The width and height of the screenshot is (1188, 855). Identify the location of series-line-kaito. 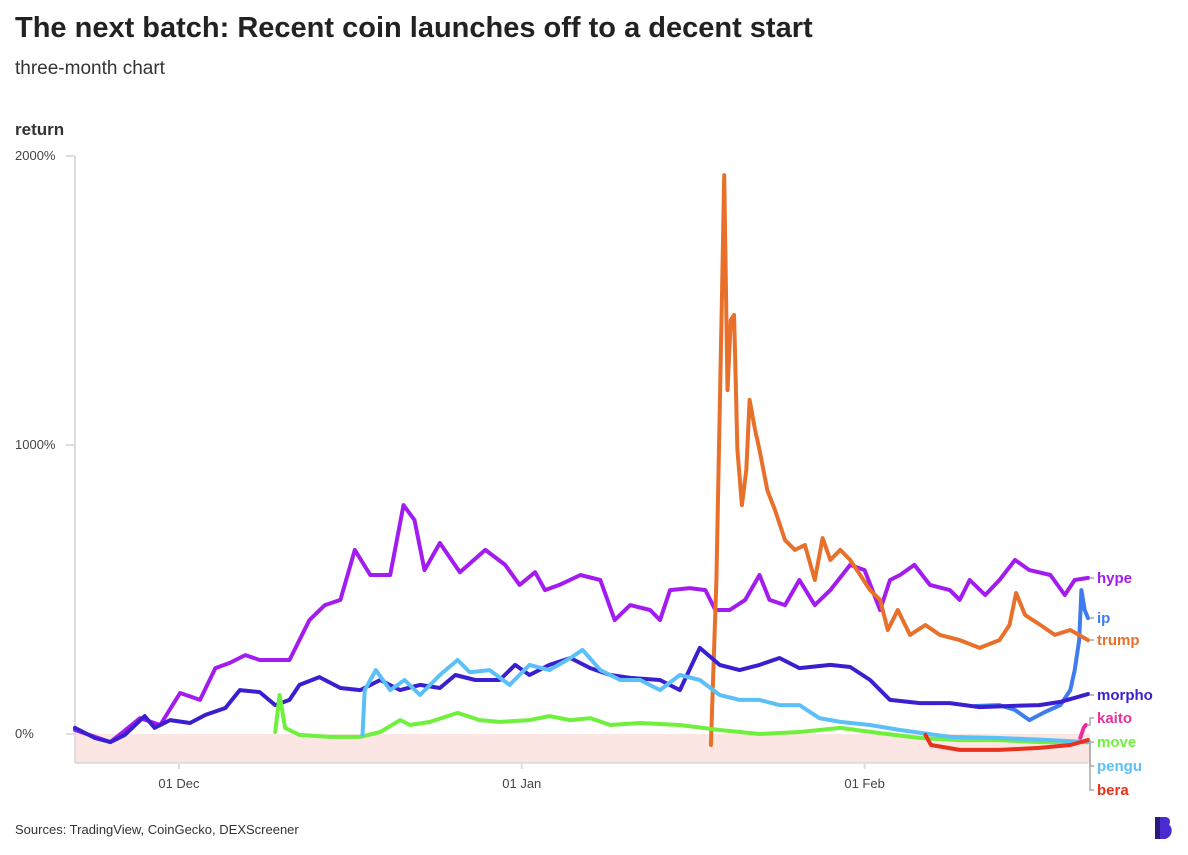
(1083, 731).